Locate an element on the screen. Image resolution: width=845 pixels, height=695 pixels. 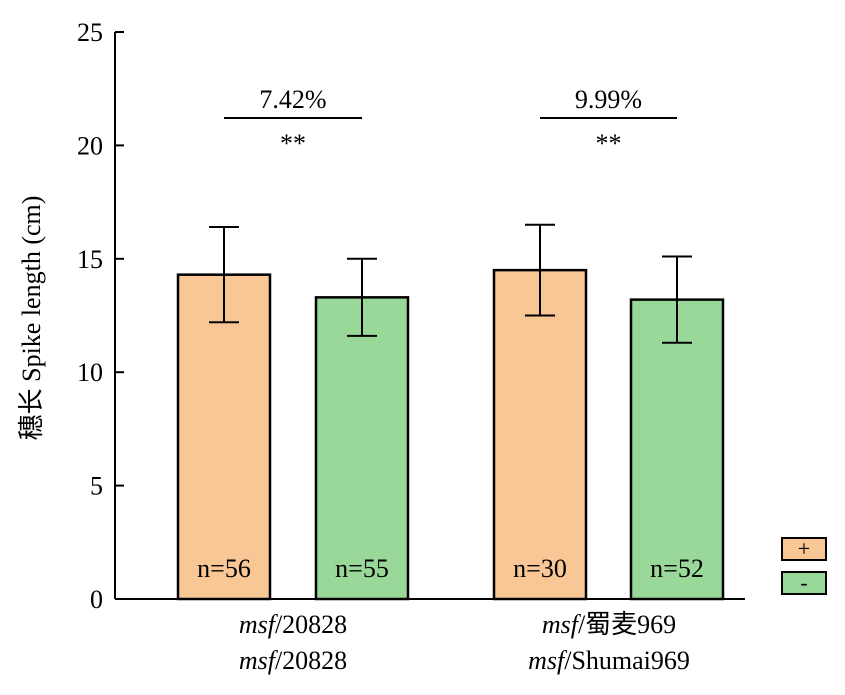
legend-label: + is located at coordinates (804, 548).